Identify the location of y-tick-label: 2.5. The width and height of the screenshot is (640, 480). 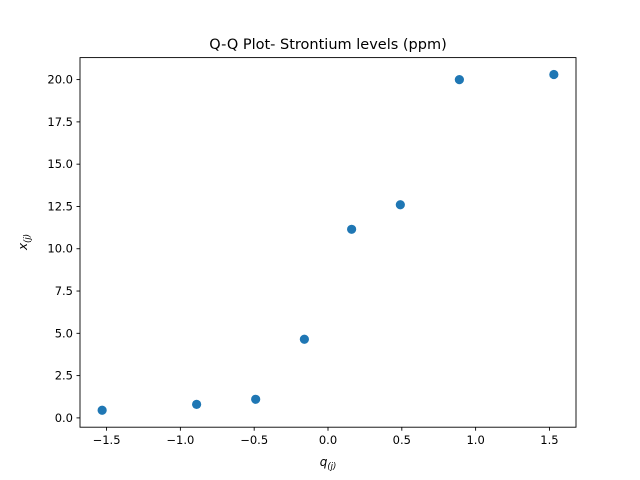
(64, 376).